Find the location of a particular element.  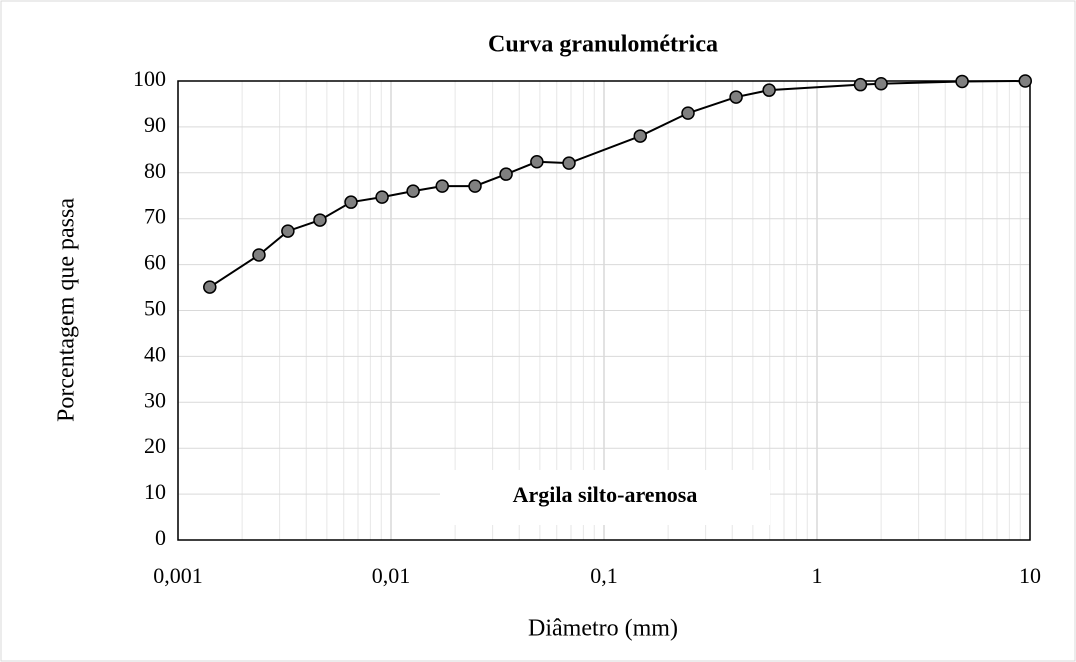

y-tick-label: 90 is located at coordinates (155, 124).